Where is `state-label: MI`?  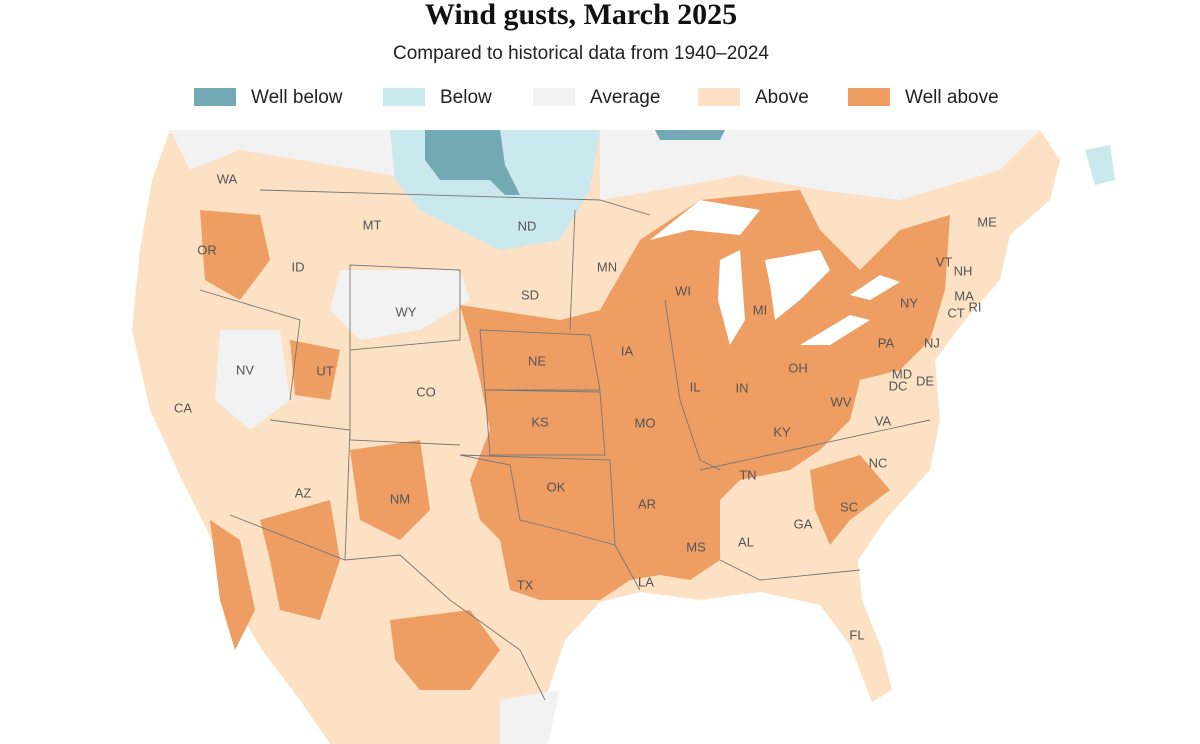
state-label: MI is located at coordinates (760, 309).